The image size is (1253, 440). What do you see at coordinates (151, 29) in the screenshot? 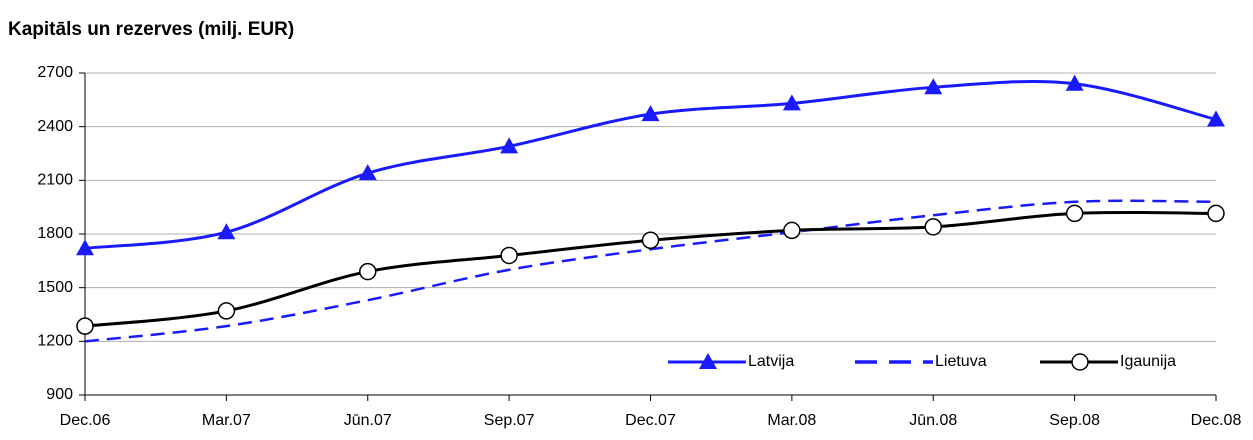
I see `chart-title: Kapitāls un rezerves (milj. EUR)` at bounding box center [151, 29].